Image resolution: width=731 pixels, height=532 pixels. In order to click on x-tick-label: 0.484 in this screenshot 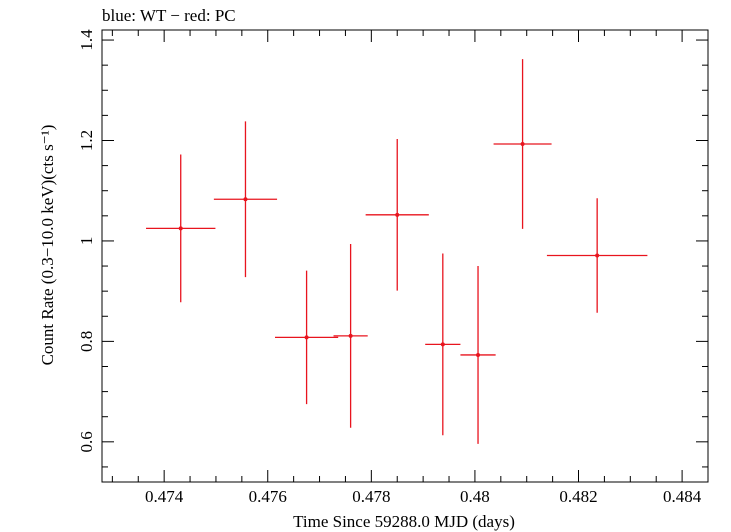, I will do `click(682, 496)`.